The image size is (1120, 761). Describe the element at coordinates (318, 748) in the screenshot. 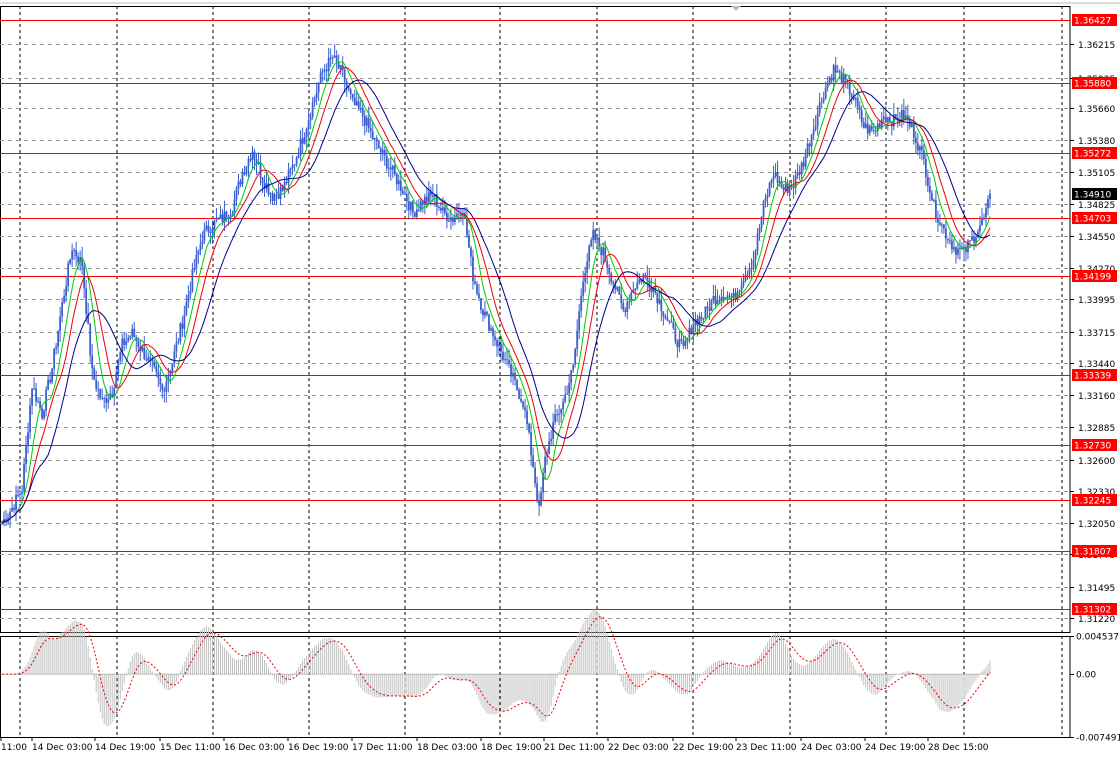

I see `x-tick-label: 16 Dec 19:00` at that location.